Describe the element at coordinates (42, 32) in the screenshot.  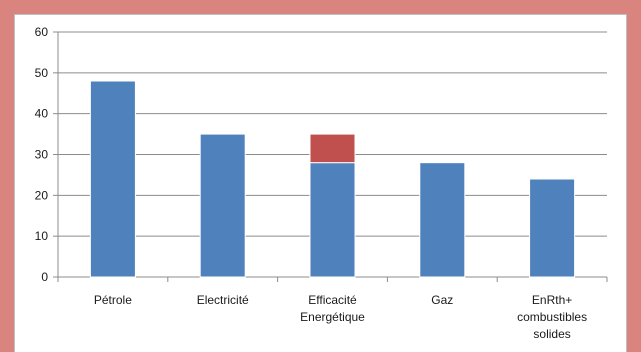
I see `y-tick-label: 60` at that location.